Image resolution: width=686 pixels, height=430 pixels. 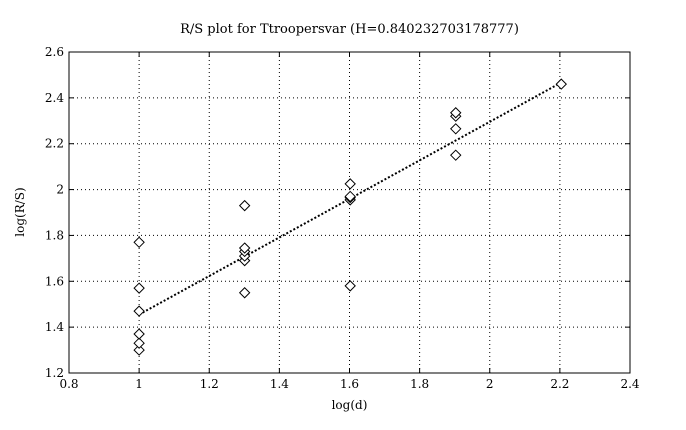 I want to click on x-tick-label: 1, so click(x=139, y=384).